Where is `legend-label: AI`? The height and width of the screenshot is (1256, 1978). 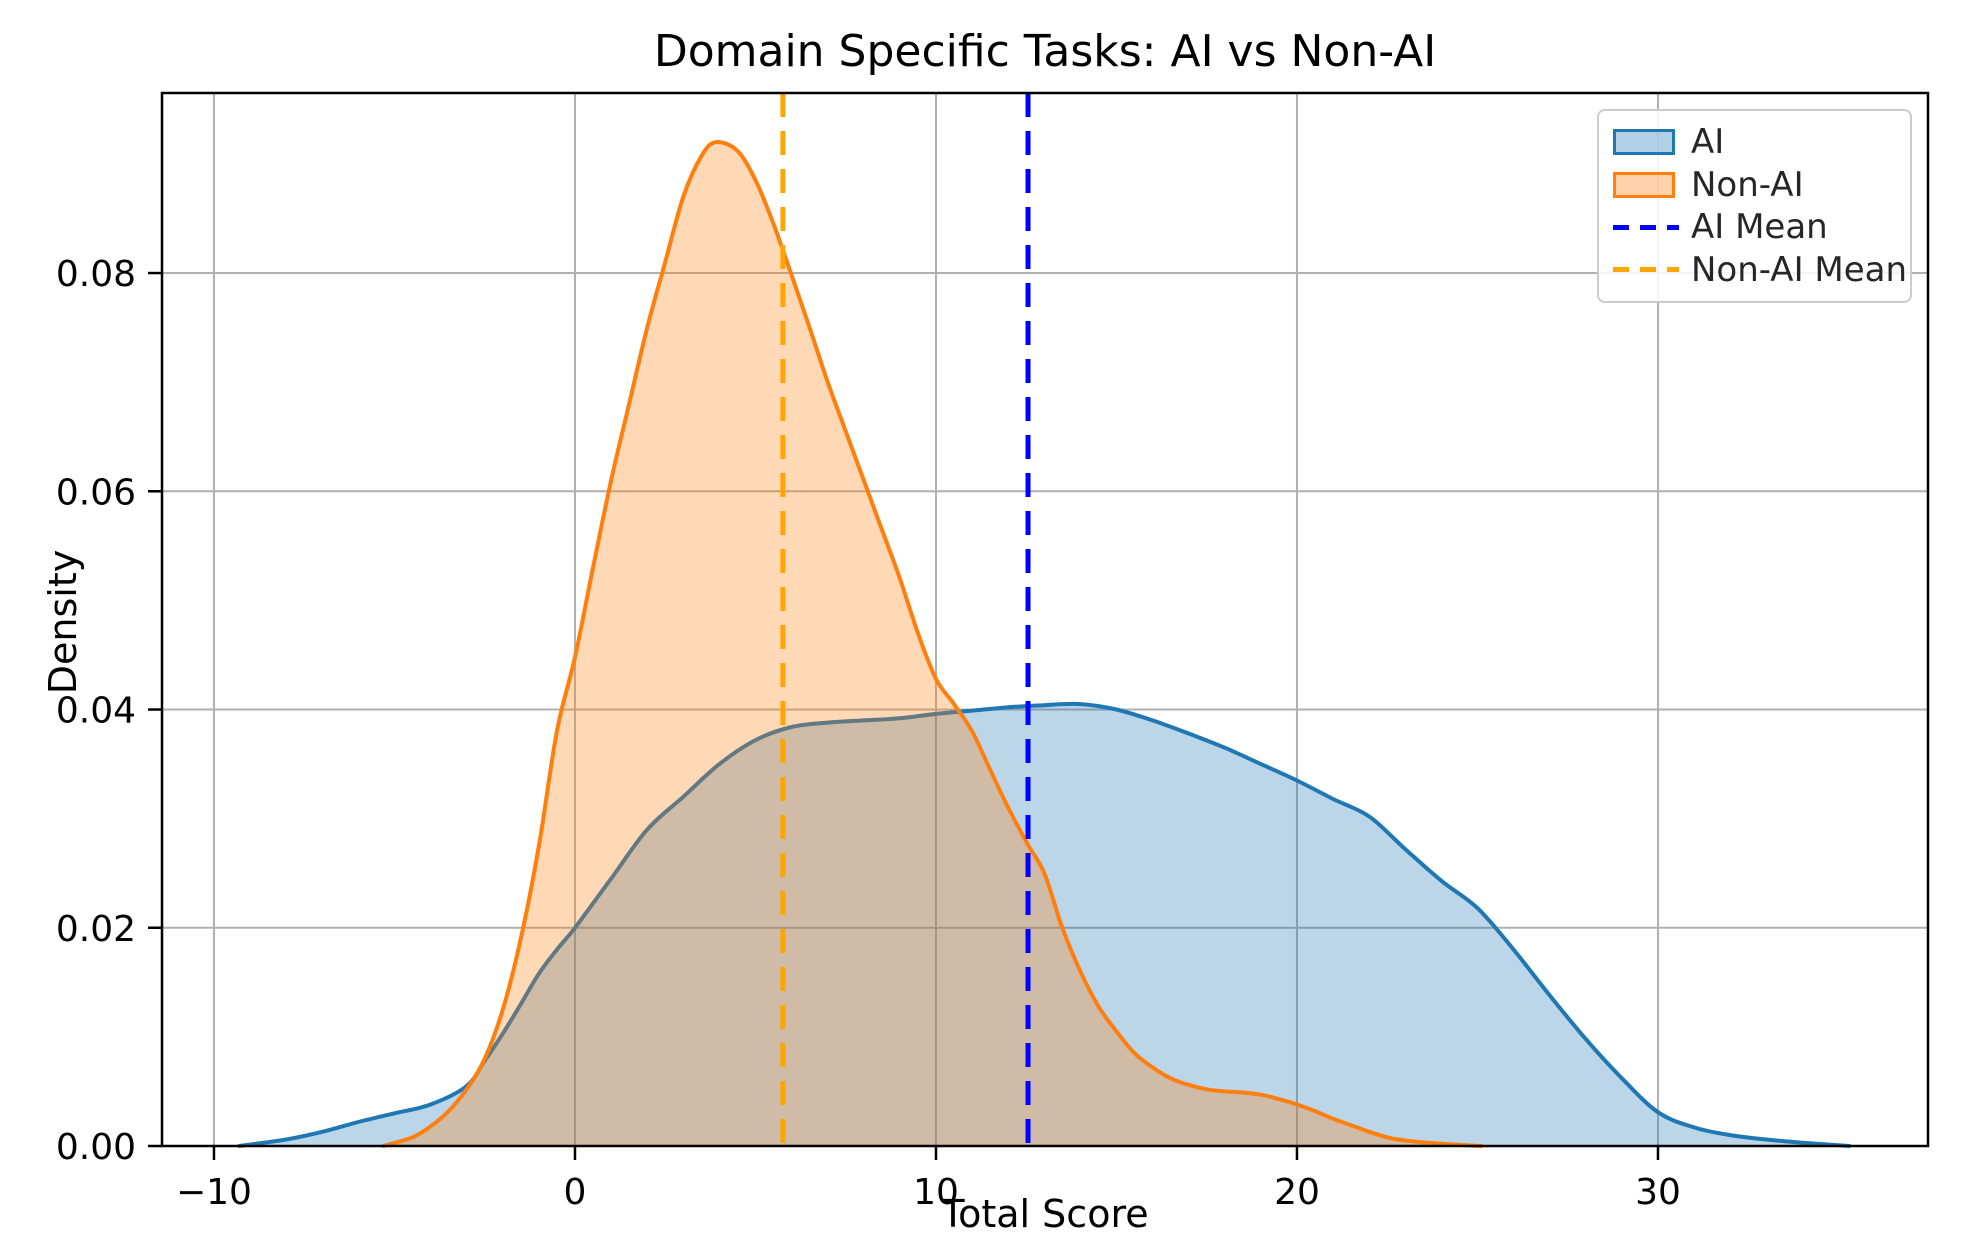
legend-label: AI is located at coordinates (1708, 142).